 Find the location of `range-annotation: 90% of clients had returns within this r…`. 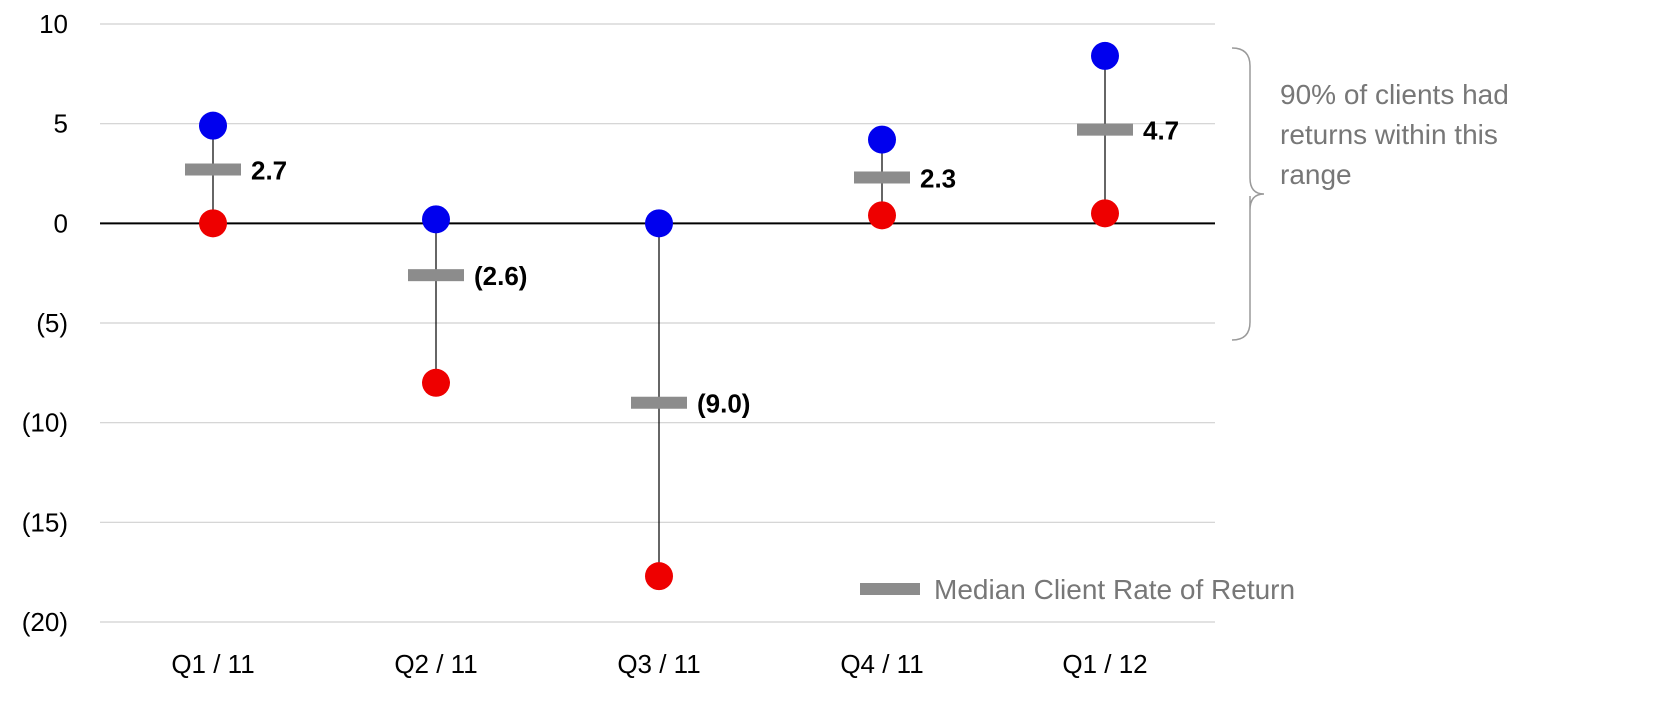

range-annotation: 90% of clients had returns within this r… is located at coordinates (1370, 194).